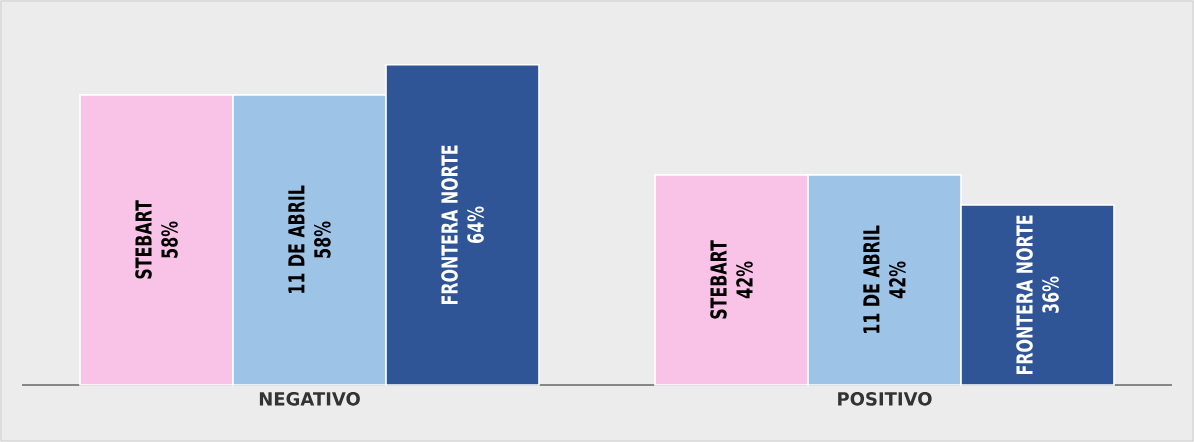 Image resolution: width=1194 pixels, height=442 pixels. Describe the element at coordinates (449, 225) in the screenshot. I see `text: FRONTERA NORTE` at that location.